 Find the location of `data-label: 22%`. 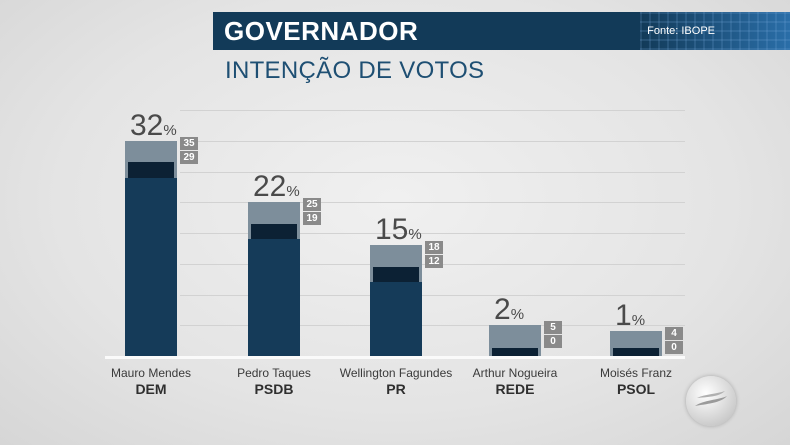

data-label: 22% is located at coordinates (276, 187).